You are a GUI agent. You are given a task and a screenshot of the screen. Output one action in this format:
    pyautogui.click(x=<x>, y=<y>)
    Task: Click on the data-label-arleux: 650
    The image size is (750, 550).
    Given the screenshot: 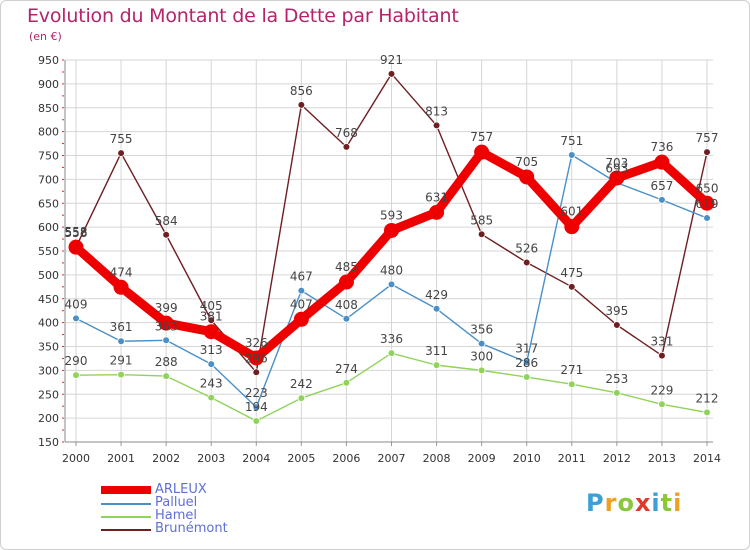 What is the action you would take?
    pyautogui.click(x=707, y=188)
    